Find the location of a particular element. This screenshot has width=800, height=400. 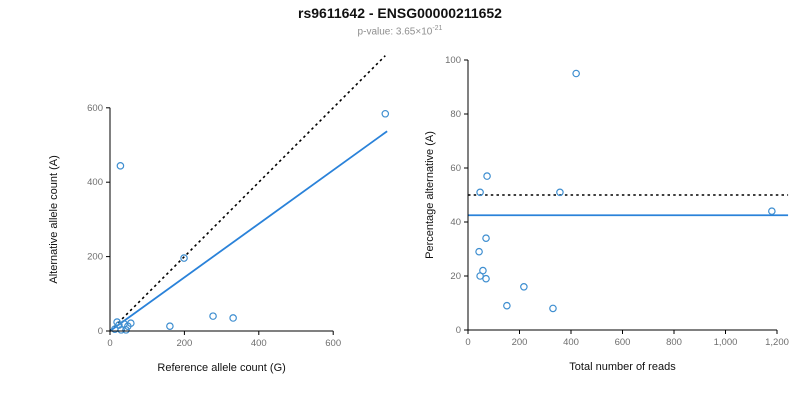

figure-title: rs9611642 - ENSG00000211652 is located at coordinates (400, 13).